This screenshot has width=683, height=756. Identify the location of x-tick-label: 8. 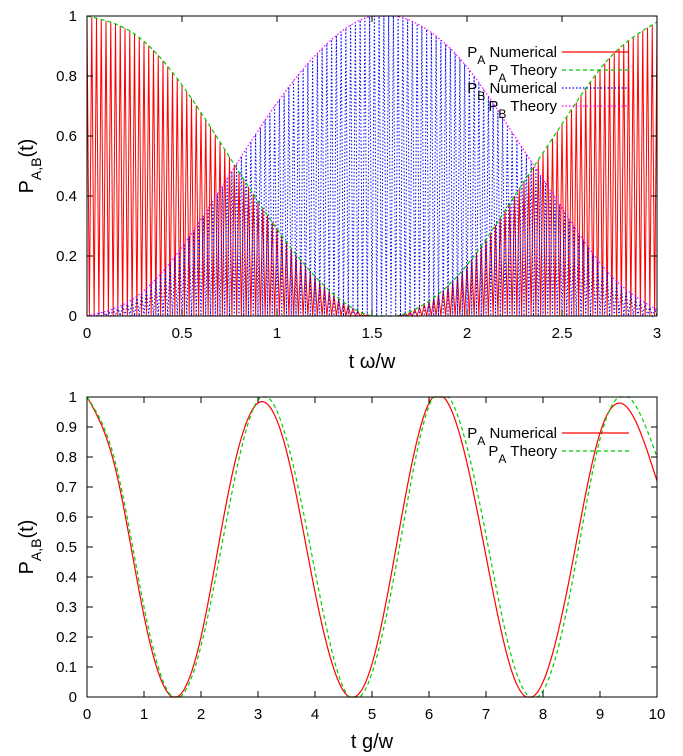
(543, 714).